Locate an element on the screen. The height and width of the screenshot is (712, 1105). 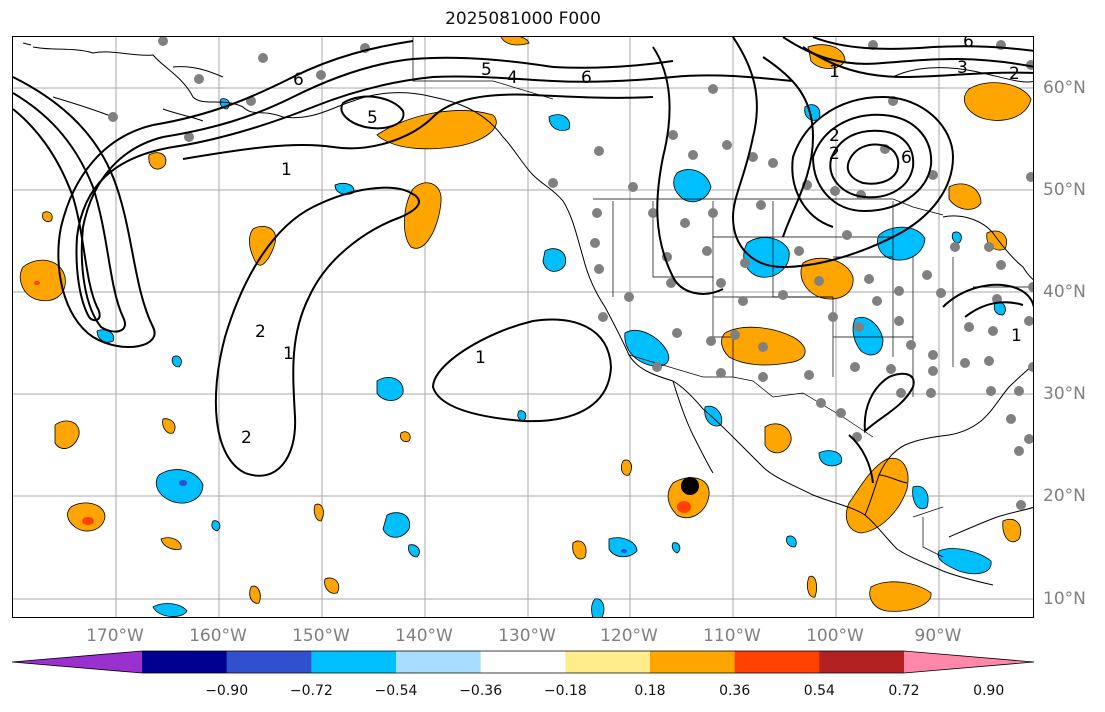
lon-label-130w: 130°W is located at coordinates (527, 636).